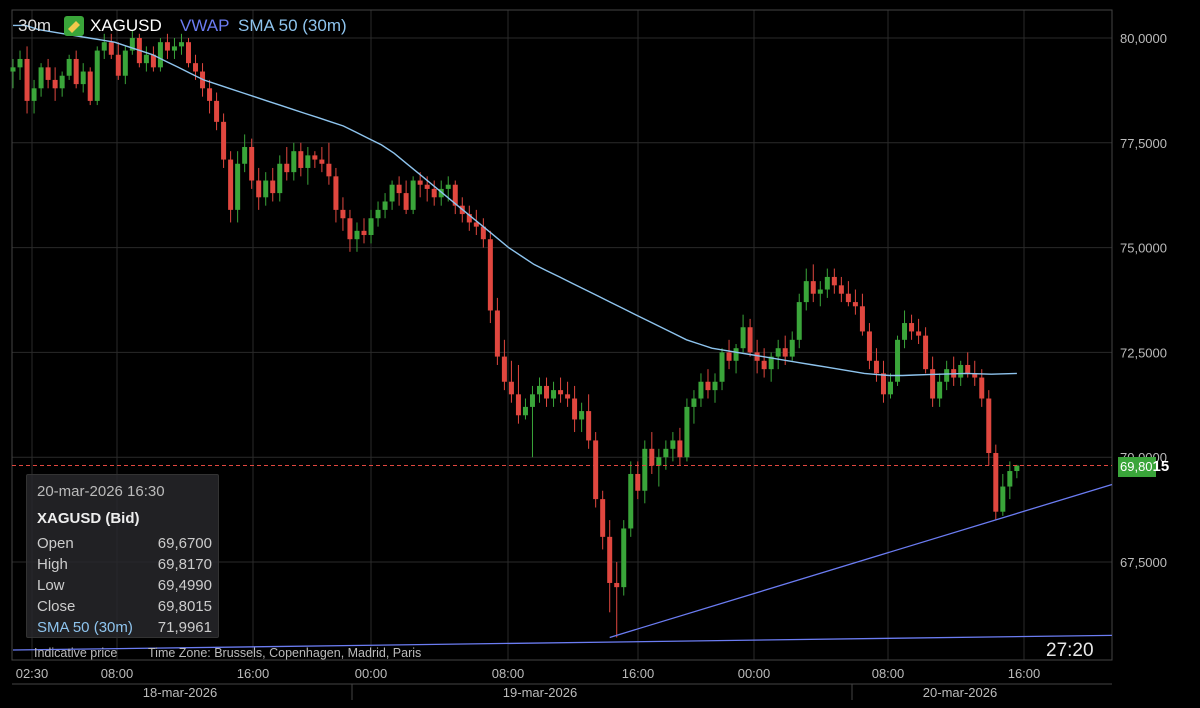 Image resolution: width=1200 pixels, height=708 pixels. What do you see at coordinates (960, 692) in the screenshot?
I see `date-label: 20-mar-2026` at bounding box center [960, 692].